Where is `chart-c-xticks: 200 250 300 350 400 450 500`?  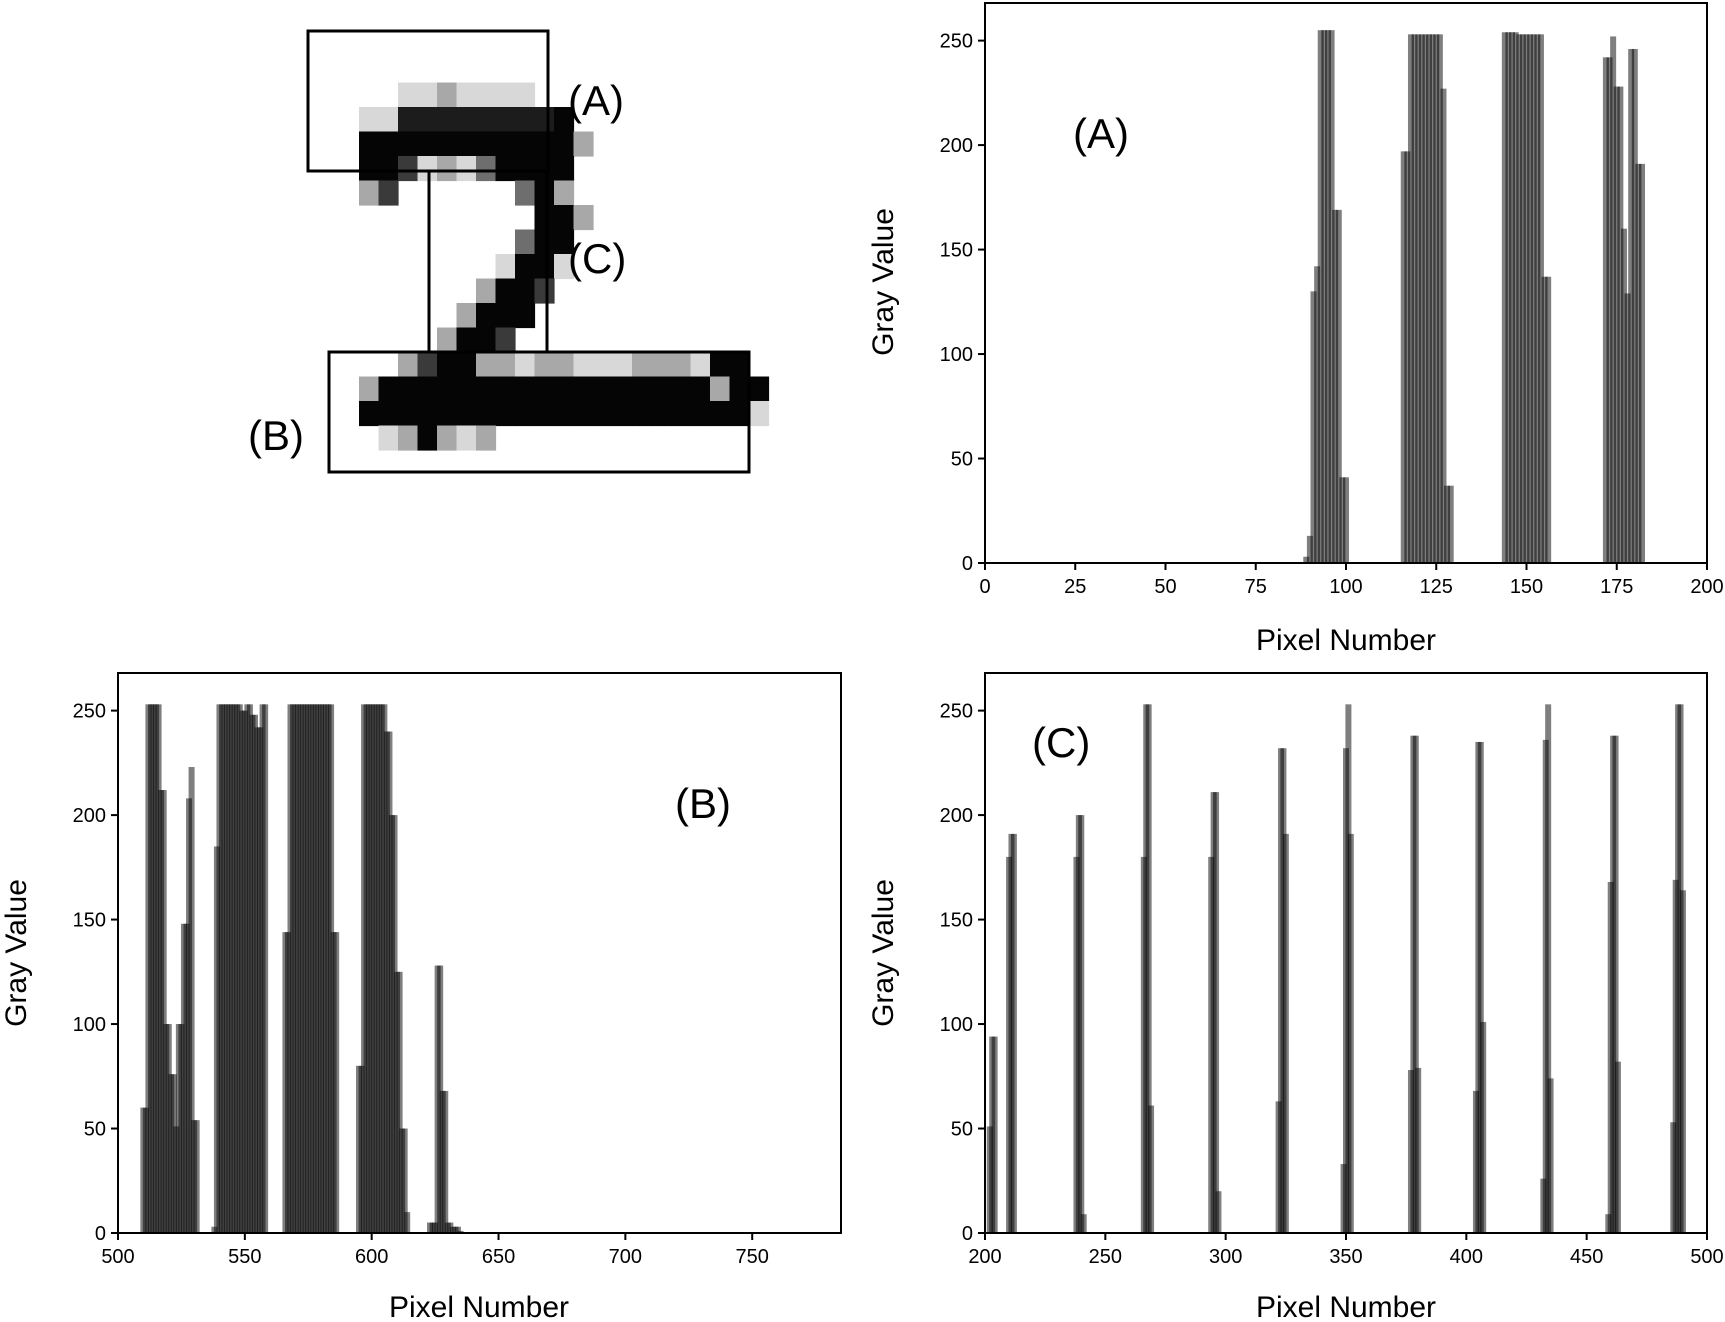
chart-c-xticks: 200 250 300 350 400 450 500 is located at coordinates (1346, 1250).